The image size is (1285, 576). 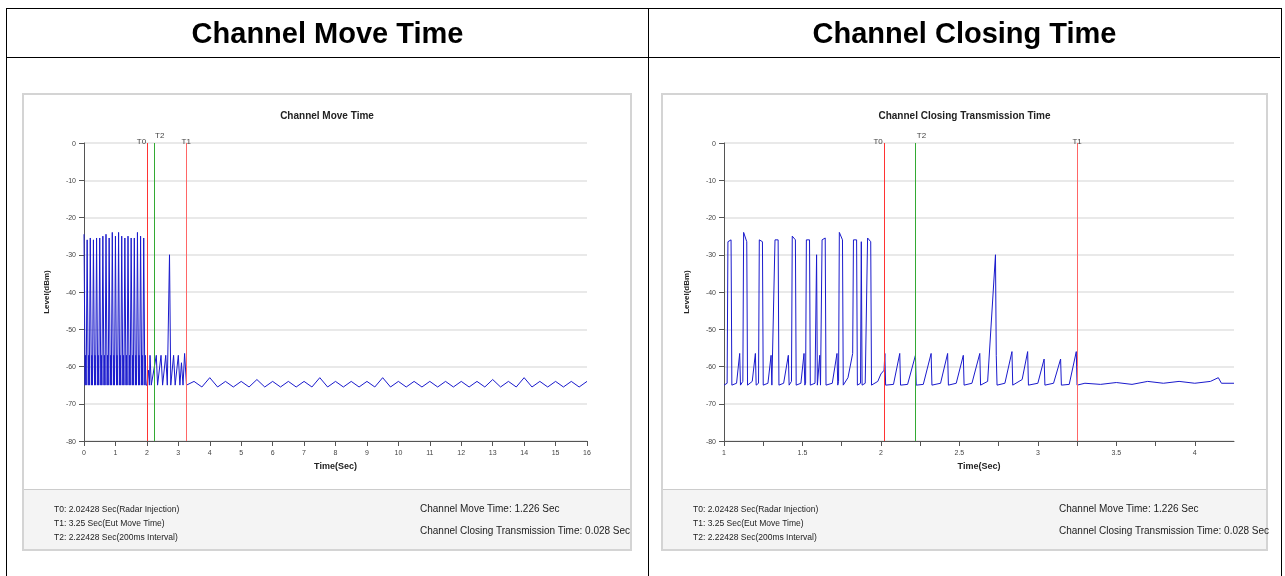 I want to click on chart-subtitle: Channel Move Time, so click(x=327, y=115).